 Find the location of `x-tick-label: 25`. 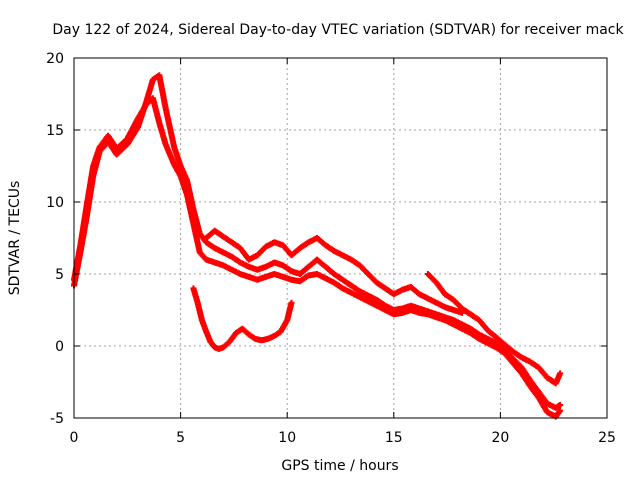

x-tick-label: 25 is located at coordinates (607, 438).